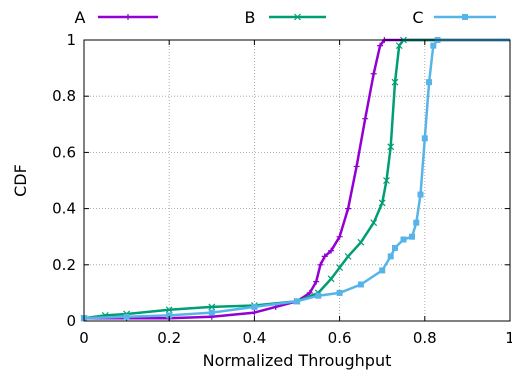  I want to click on legend-label-c: C, so click(417, 17).